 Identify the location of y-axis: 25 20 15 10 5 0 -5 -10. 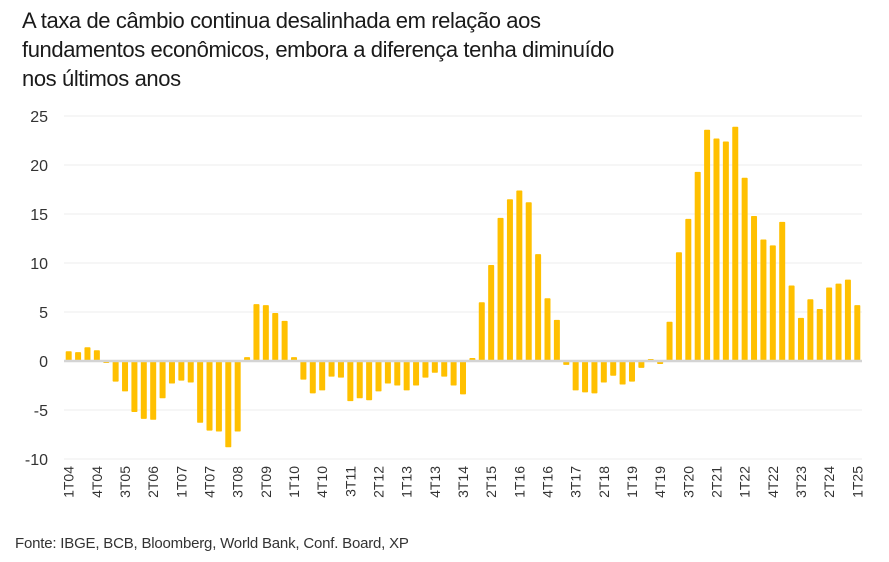
(36, 289).